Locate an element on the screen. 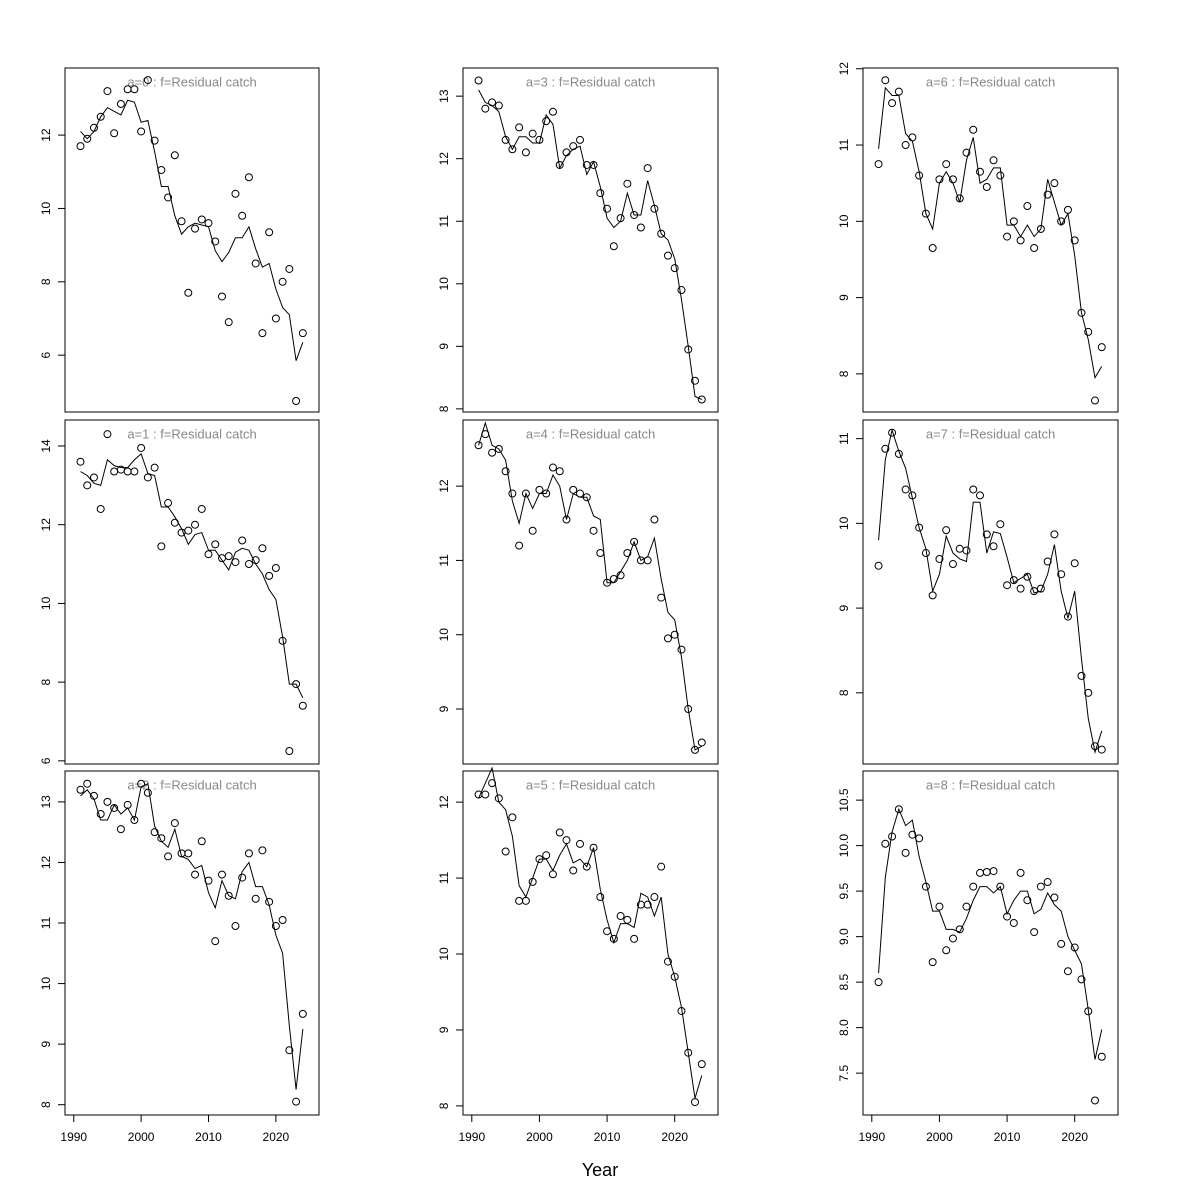  y-tick-label: 9.5 is located at coordinates (844, 890).